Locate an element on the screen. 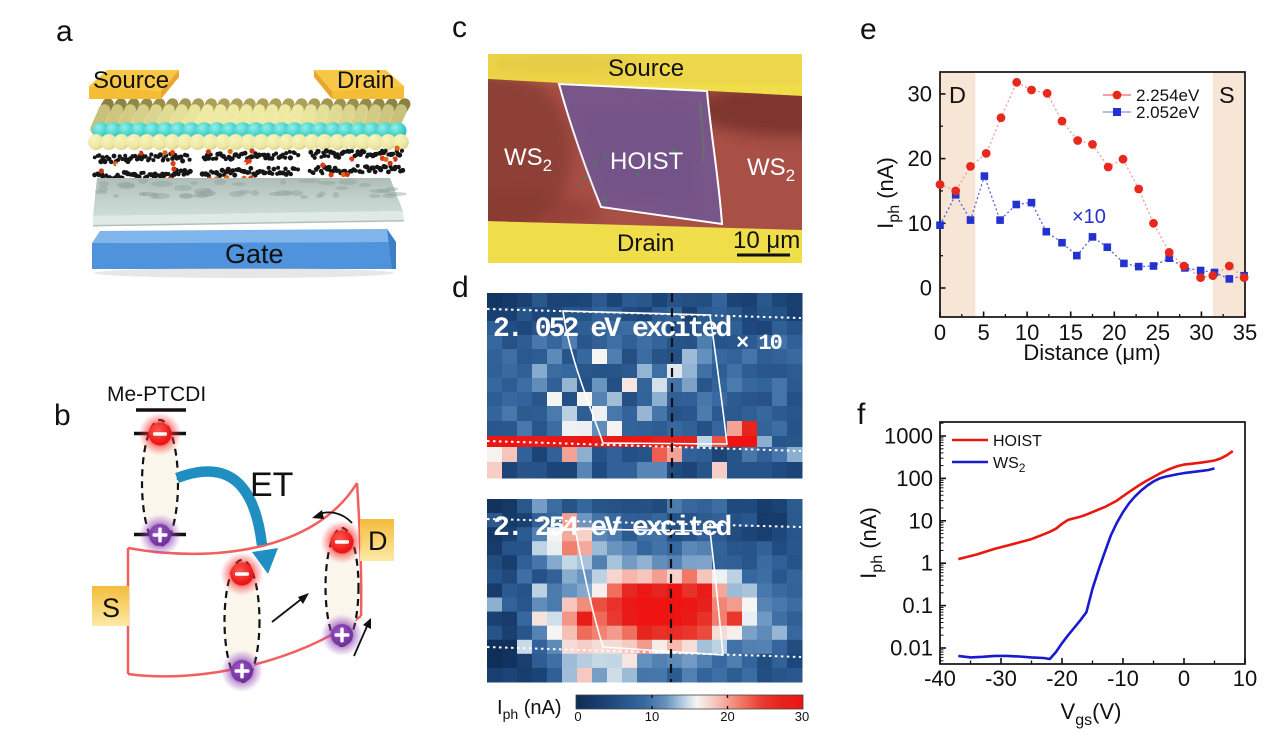  svg-text: -10 is located at coordinates (1123, 678).